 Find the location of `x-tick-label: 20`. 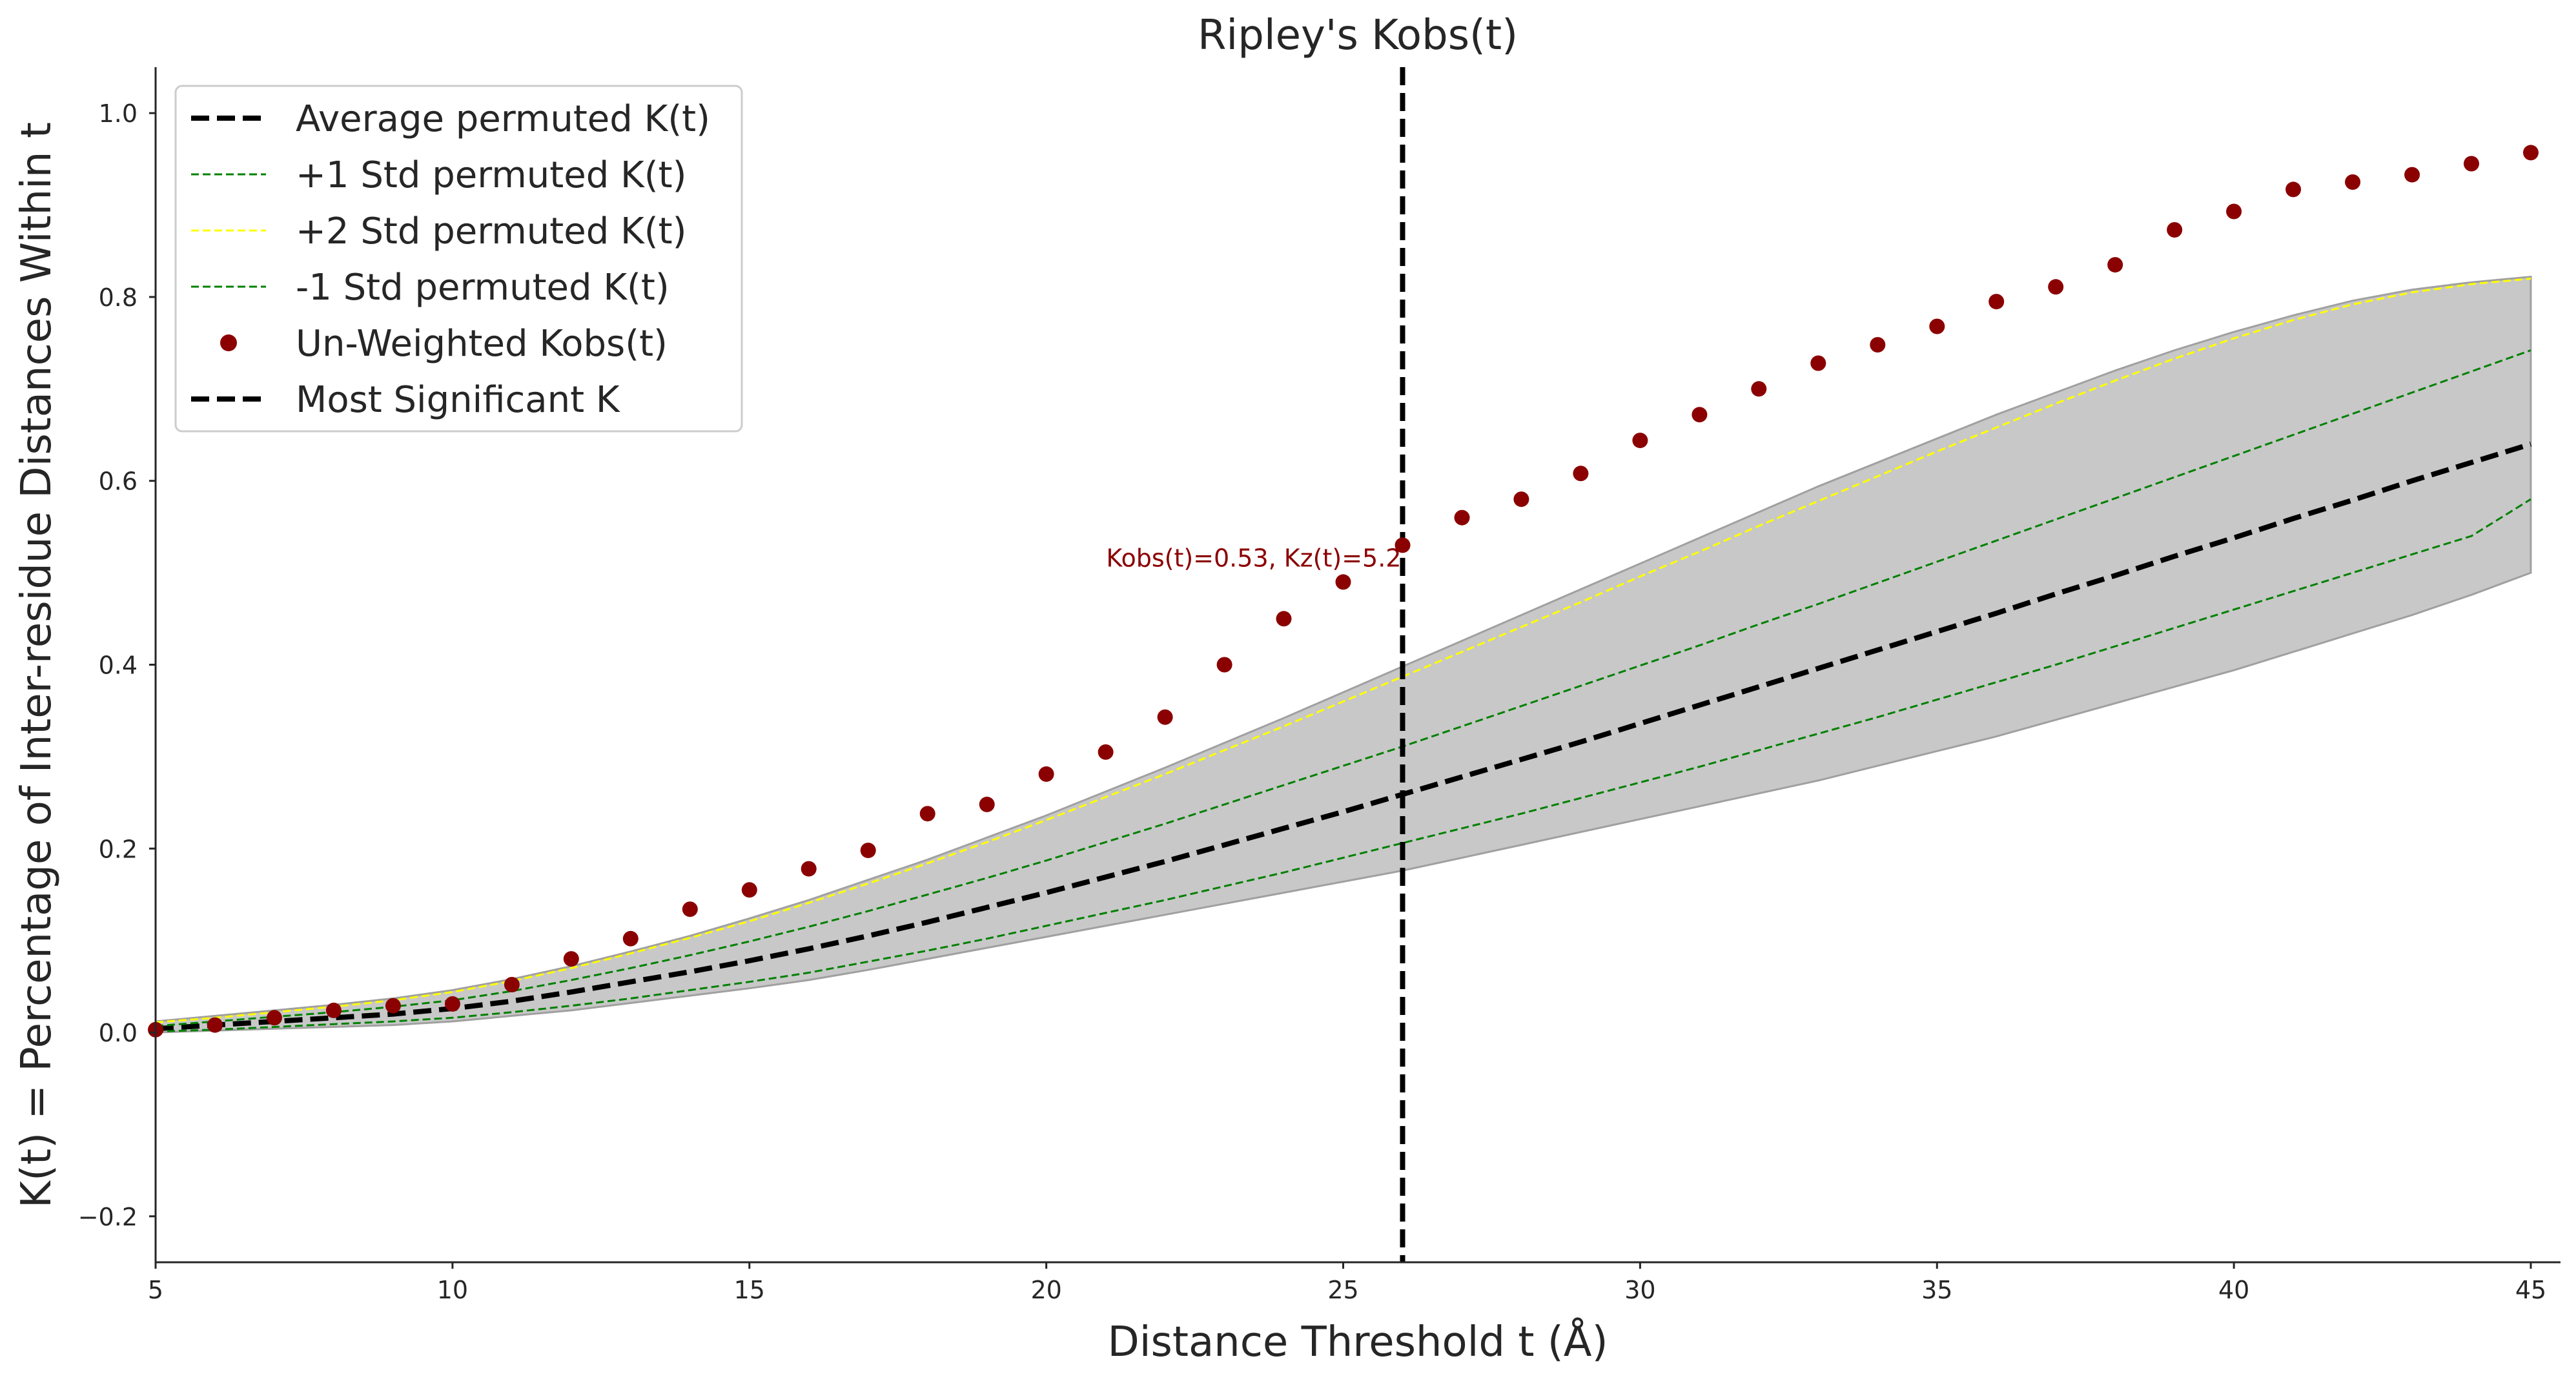

x-tick-label: 20 is located at coordinates (1045, 1290).